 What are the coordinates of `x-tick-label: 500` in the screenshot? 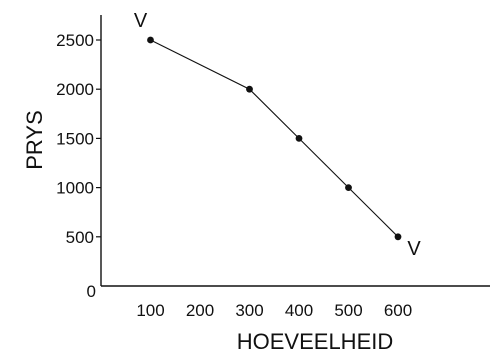 It's located at (348, 310).